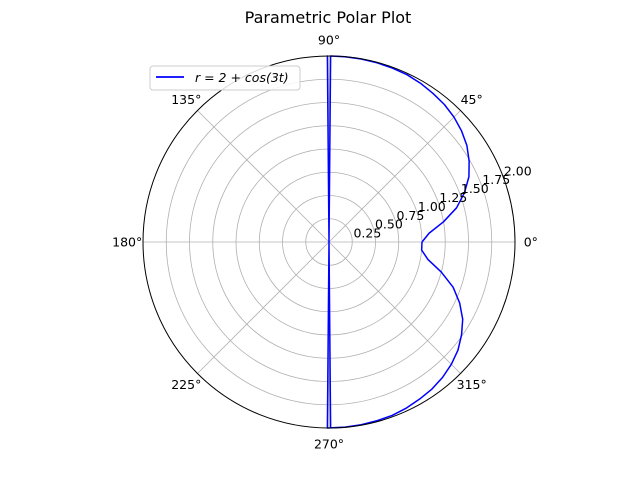 The image size is (640, 480). What do you see at coordinates (518, 170) in the screenshot?
I see `r-tick-label-8: 2.00` at bounding box center [518, 170].